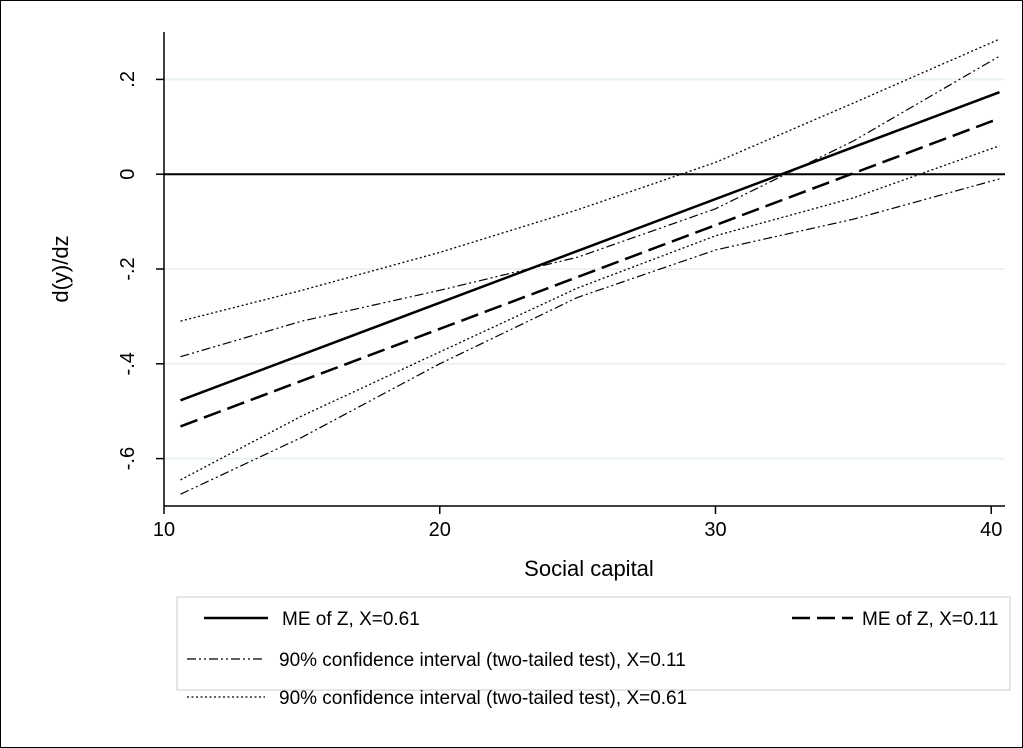 This screenshot has width=1023, height=748. I want to click on legend-label-1: ME of Z, X=0.11, so click(930, 619).